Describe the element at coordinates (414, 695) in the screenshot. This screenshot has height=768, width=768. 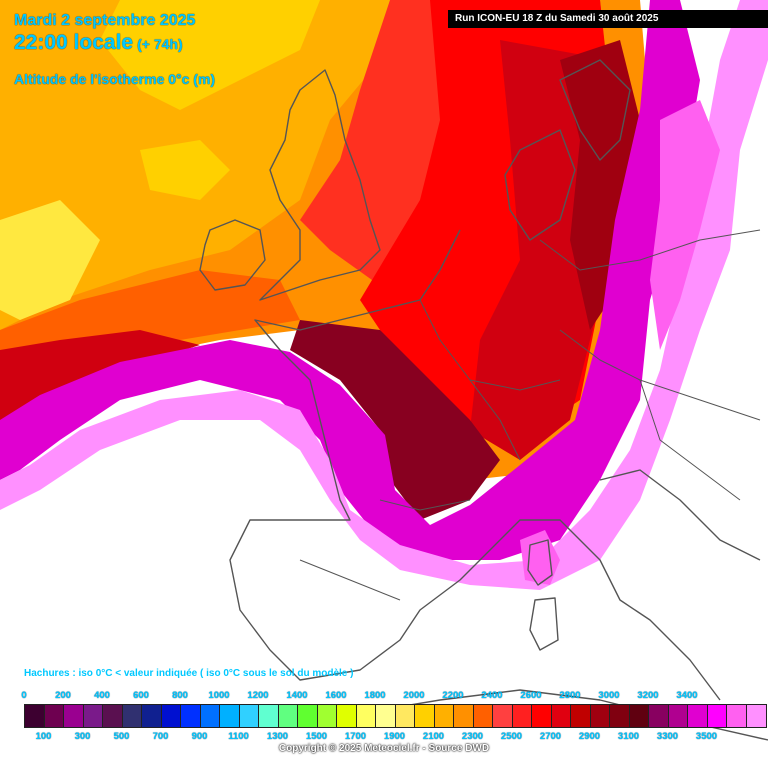
I see `legend-top-label: 2000` at that location.